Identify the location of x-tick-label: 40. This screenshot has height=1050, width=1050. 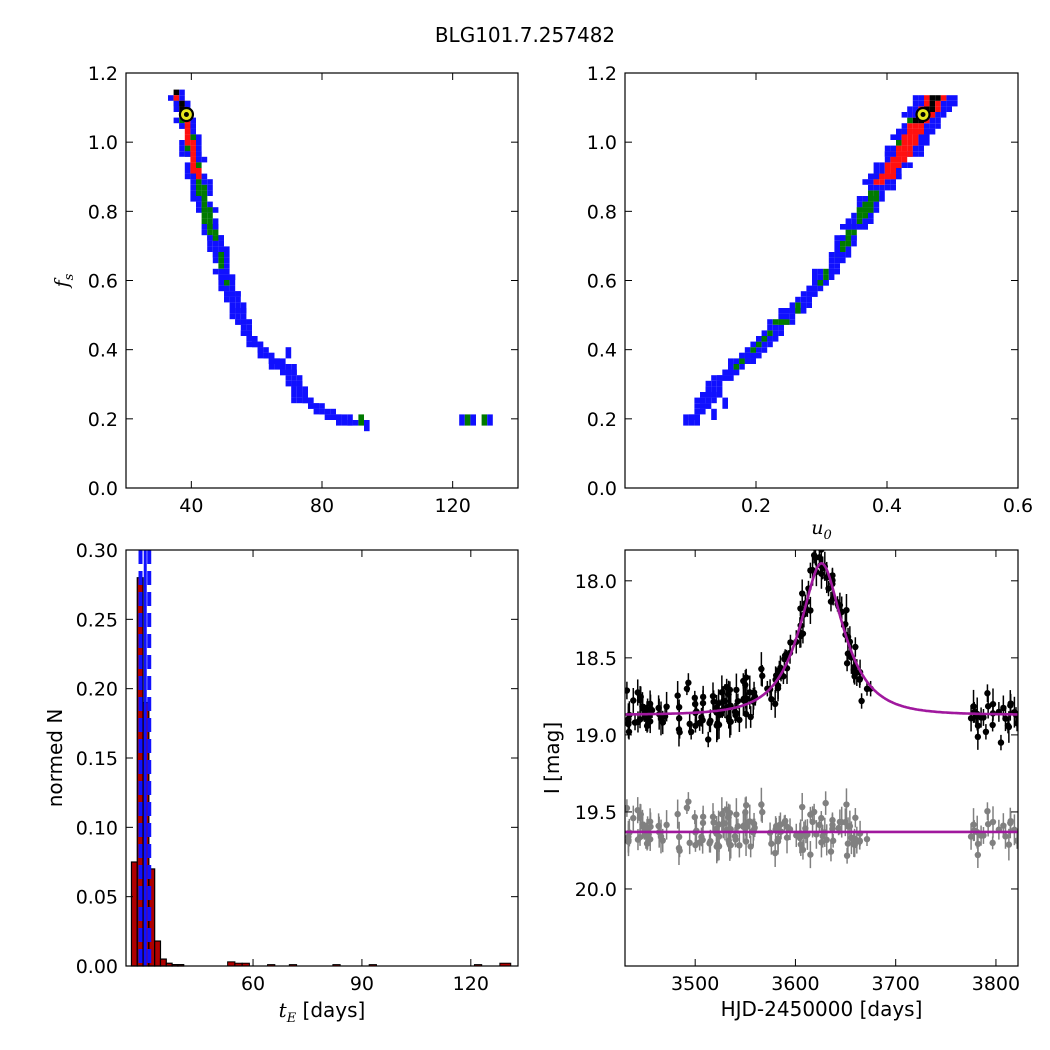
(191, 506).